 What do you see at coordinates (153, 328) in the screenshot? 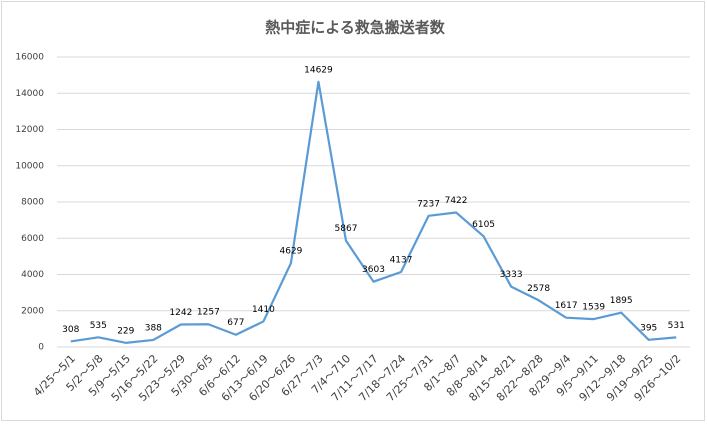
I see `data-label: 388` at bounding box center [153, 328].